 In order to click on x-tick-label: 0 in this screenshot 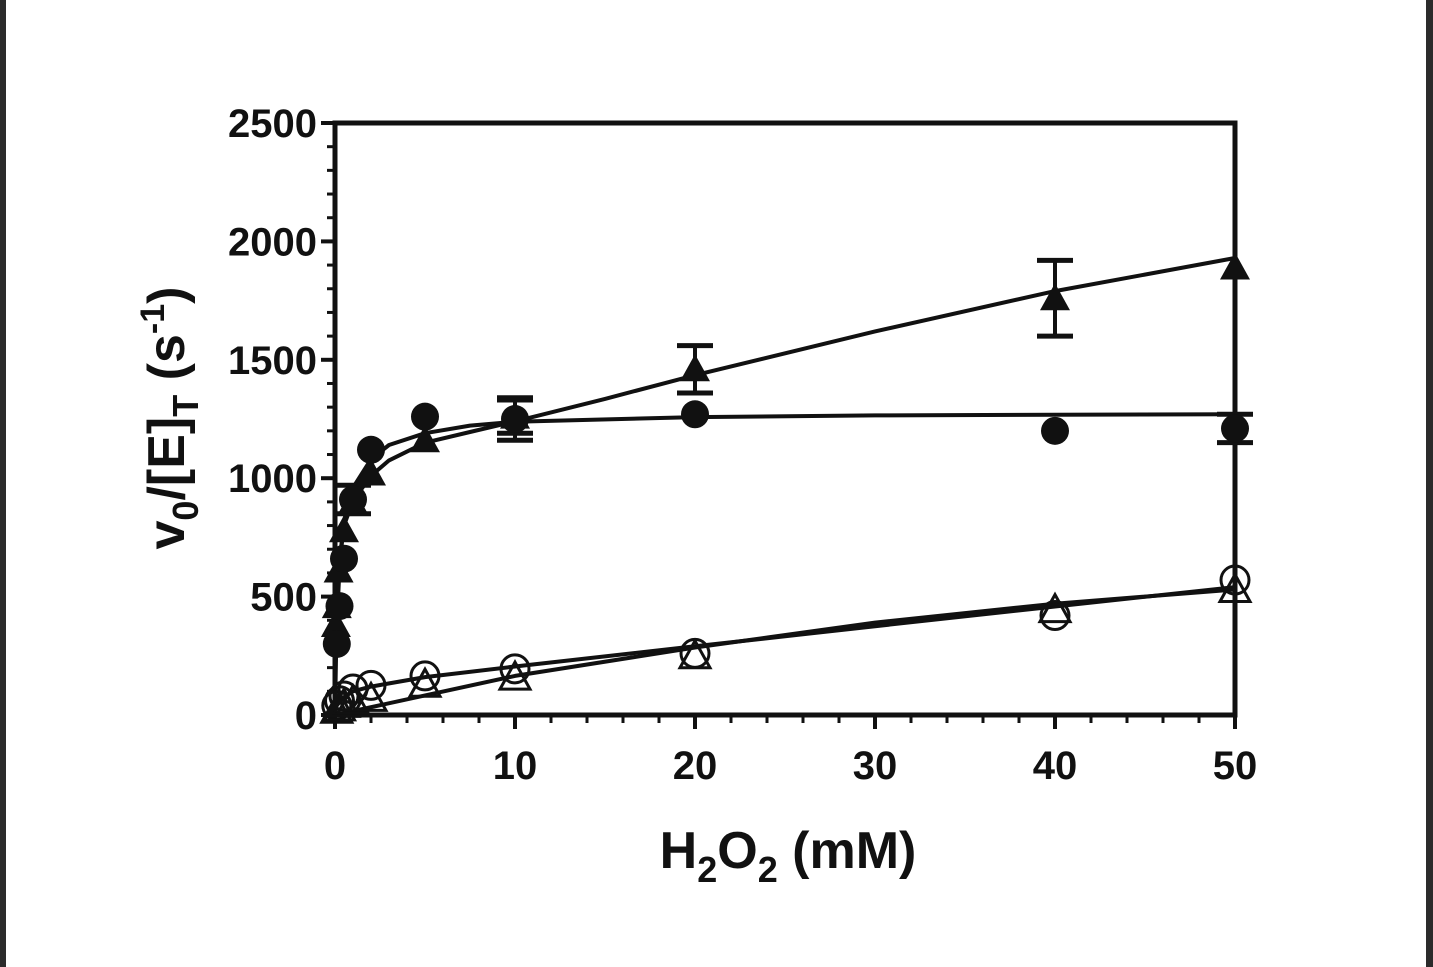, I will do `click(335, 766)`.